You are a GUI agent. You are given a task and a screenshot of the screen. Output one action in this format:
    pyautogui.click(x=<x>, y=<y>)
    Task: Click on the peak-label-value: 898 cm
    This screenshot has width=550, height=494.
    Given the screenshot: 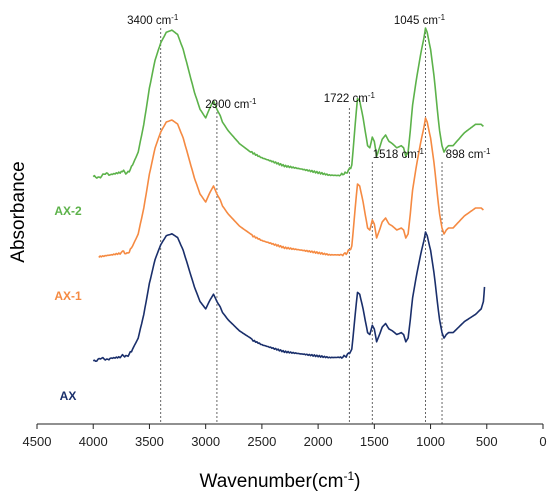 What is the action you would take?
    pyautogui.click(x=465, y=155)
    